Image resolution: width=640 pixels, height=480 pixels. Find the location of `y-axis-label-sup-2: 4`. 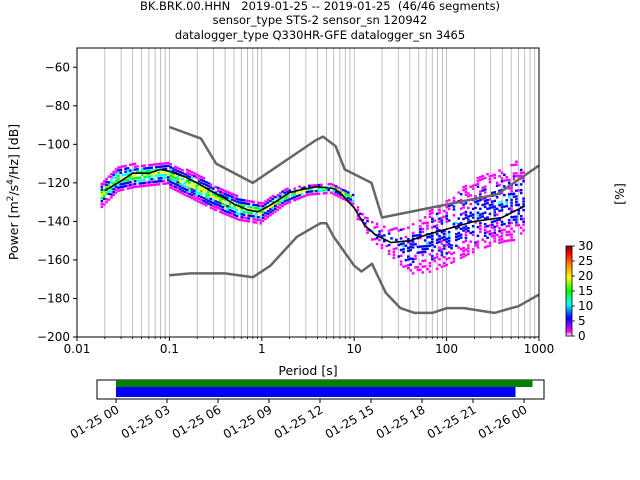

y-axis-label-sup-2: 4 is located at coordinates (11, 182).